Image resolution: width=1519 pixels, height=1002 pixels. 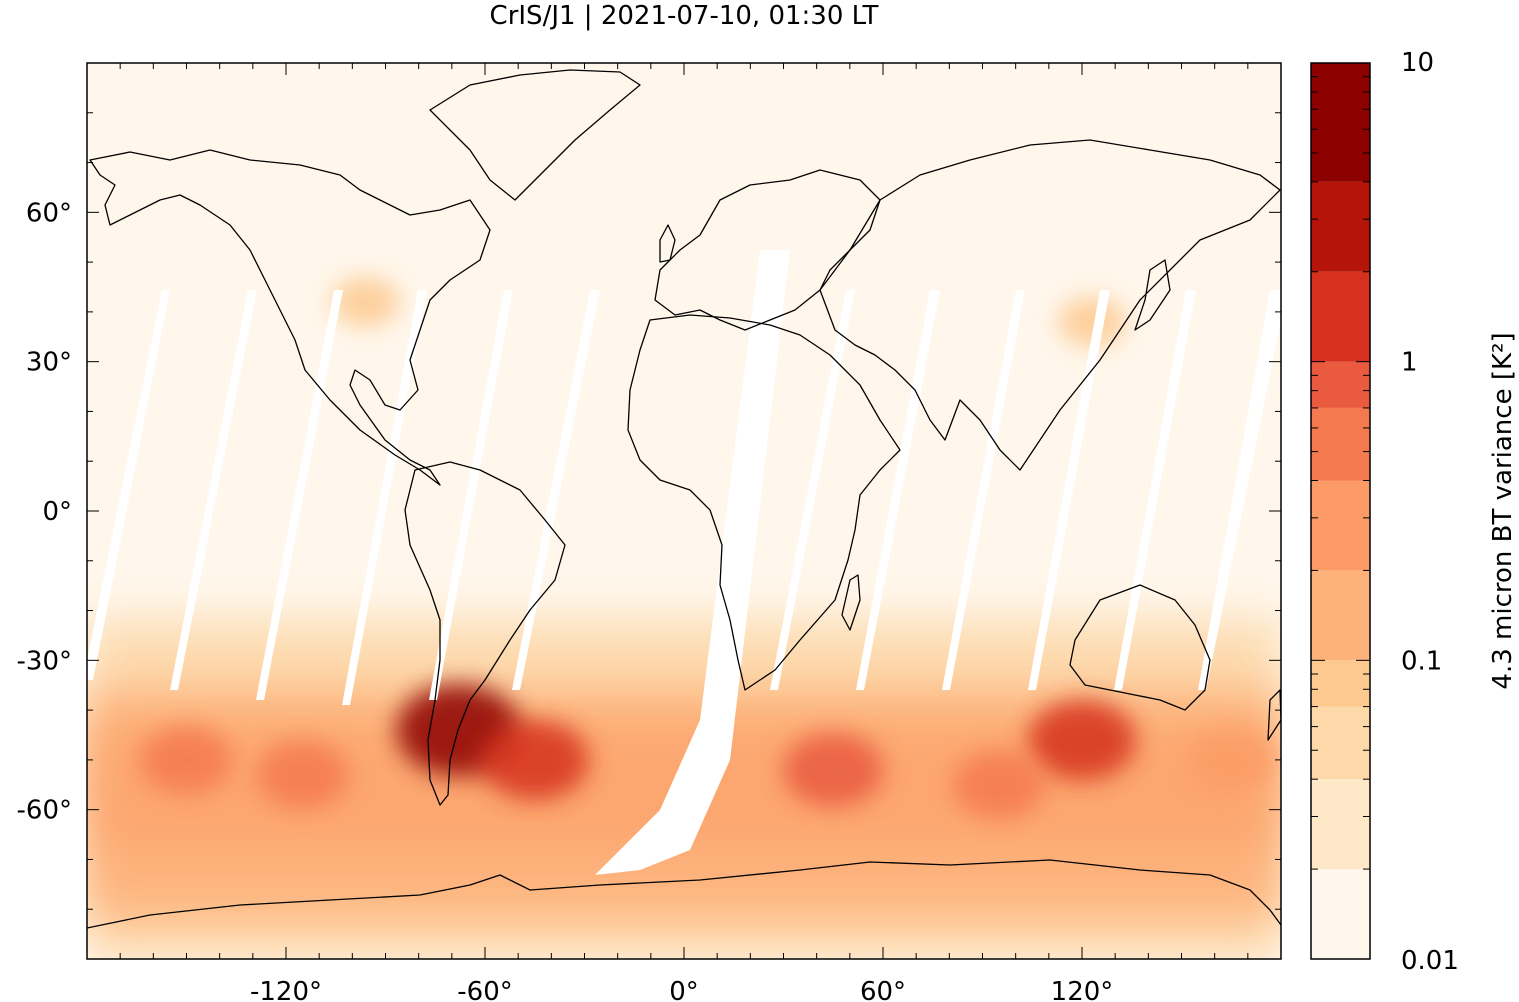 I want to click on y-axis-tick-labels: 60° 30° 0° -30° -60°, so click(x=44, y=511).